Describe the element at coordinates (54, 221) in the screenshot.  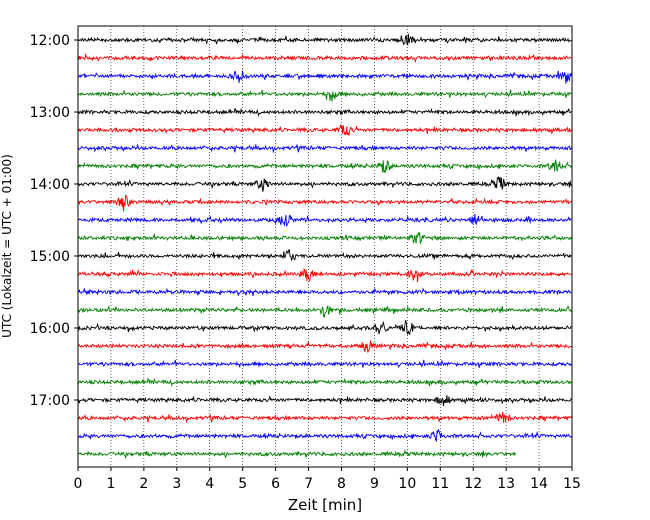
I see `y-axis: 12:00 13:00 14:00 15:00 16:00 17:00` at that location.